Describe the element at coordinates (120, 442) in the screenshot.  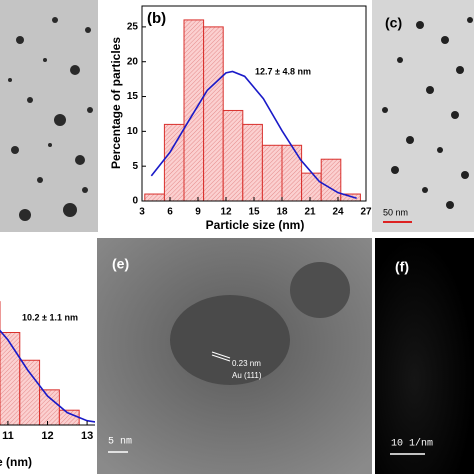
I see `scale-label: 5 nm` at that location.